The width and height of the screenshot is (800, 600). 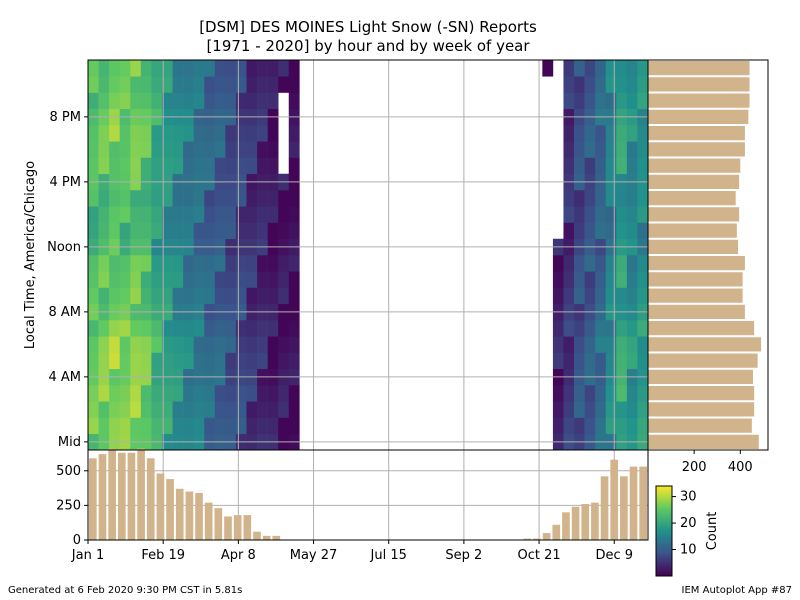 What do you see at coordinates (87, 555) in the screenshot?
I see `x-tick-label: Jan 1` at bounding box center [87, 555].